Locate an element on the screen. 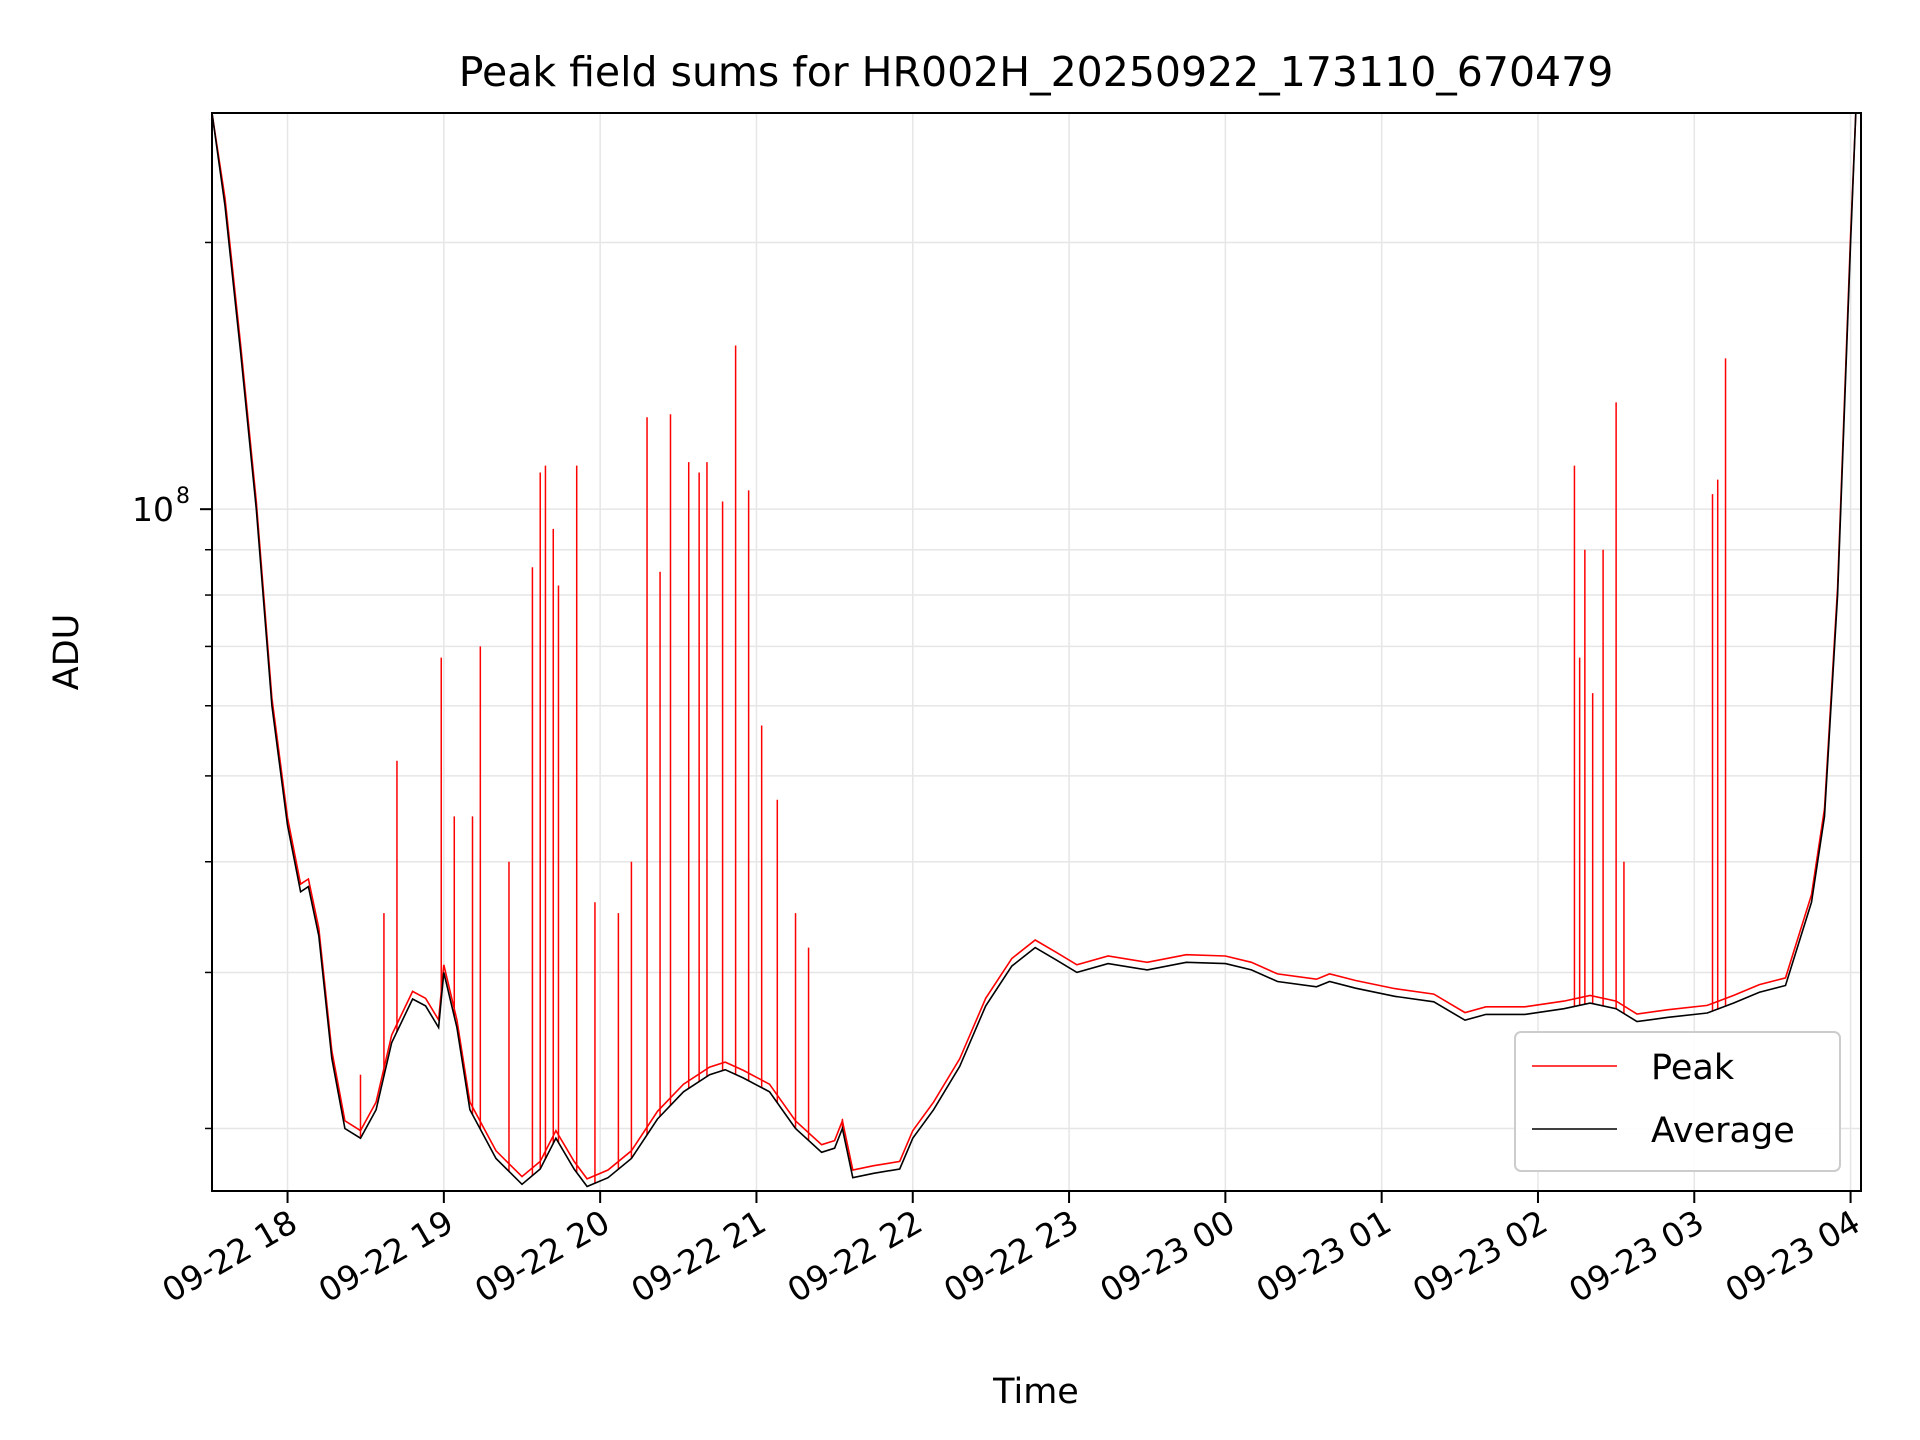 The image size is (1920, 1440). legend: Peak Average is located at coordinates (1677, 1101).